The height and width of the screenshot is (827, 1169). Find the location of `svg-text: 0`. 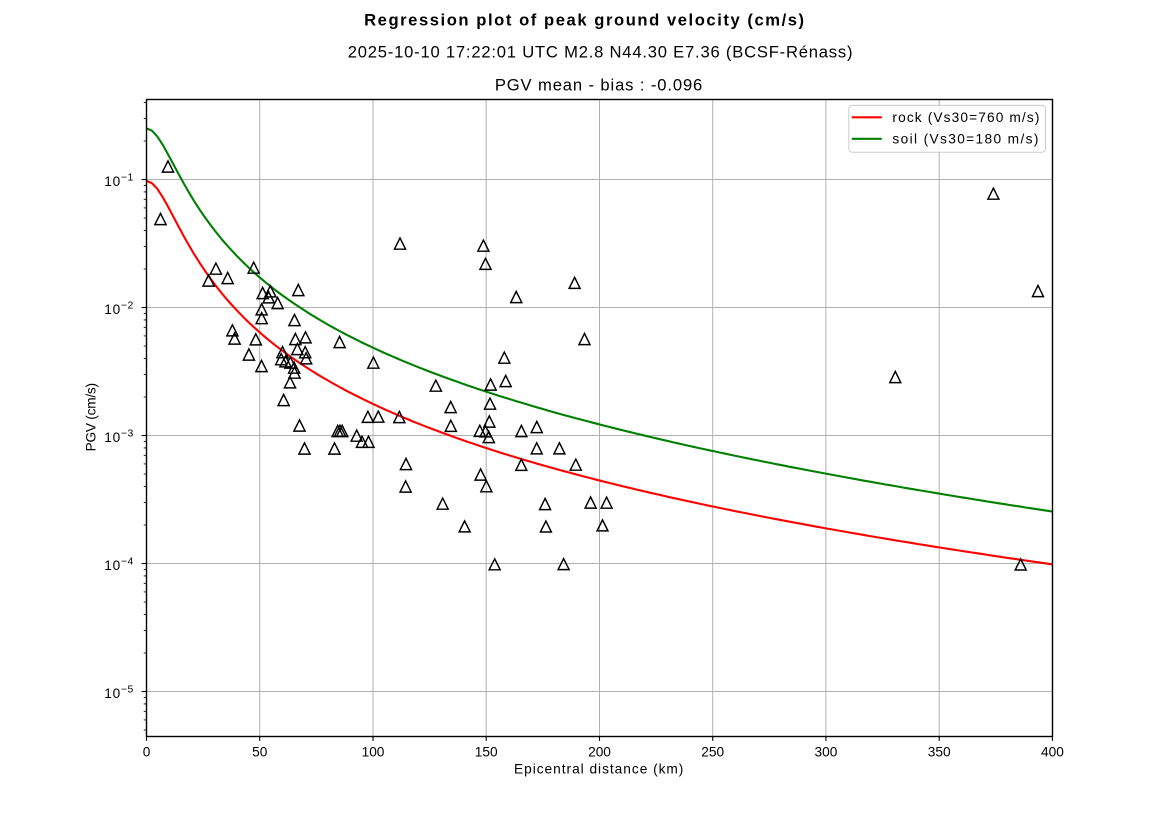

svg-text: 0 is located at coordinates (147, 751).